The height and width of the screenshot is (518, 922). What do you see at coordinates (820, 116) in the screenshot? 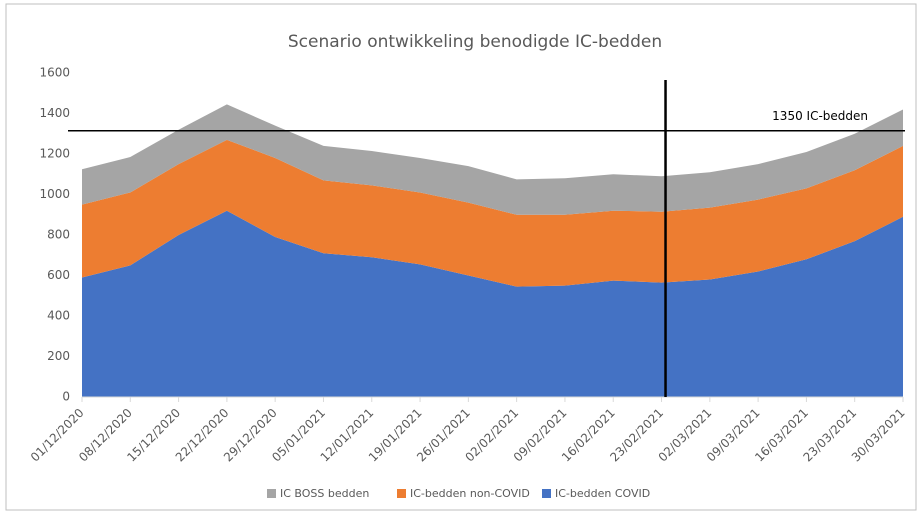
I see `annotation: 1350 IC-bedden` at bounding box center [820, 116].